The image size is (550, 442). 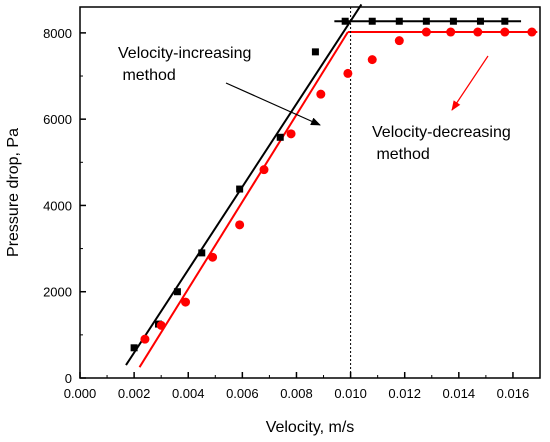 I want to click on y-tick-label: 4000, so click(x=57, y=205).